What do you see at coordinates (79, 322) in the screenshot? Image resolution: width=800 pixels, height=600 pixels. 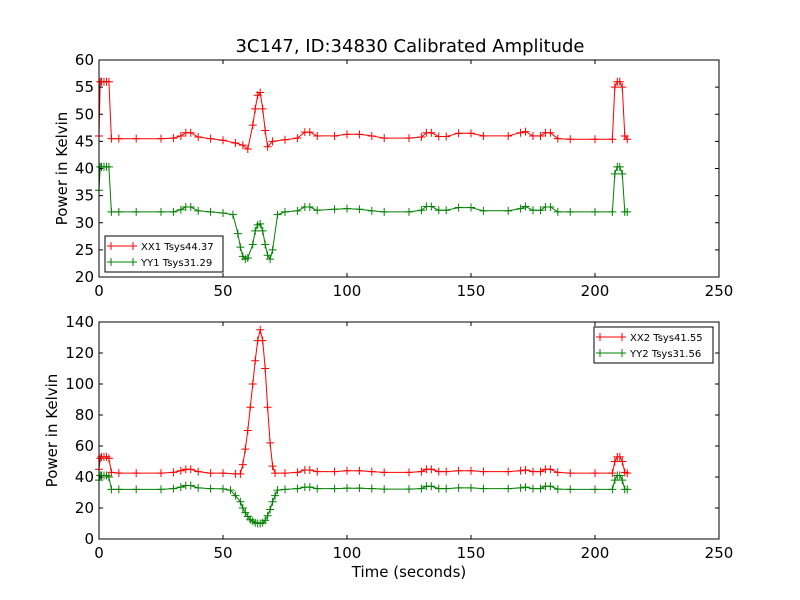 I see `y-tick-label: 140` at bounding box center [79, 322].